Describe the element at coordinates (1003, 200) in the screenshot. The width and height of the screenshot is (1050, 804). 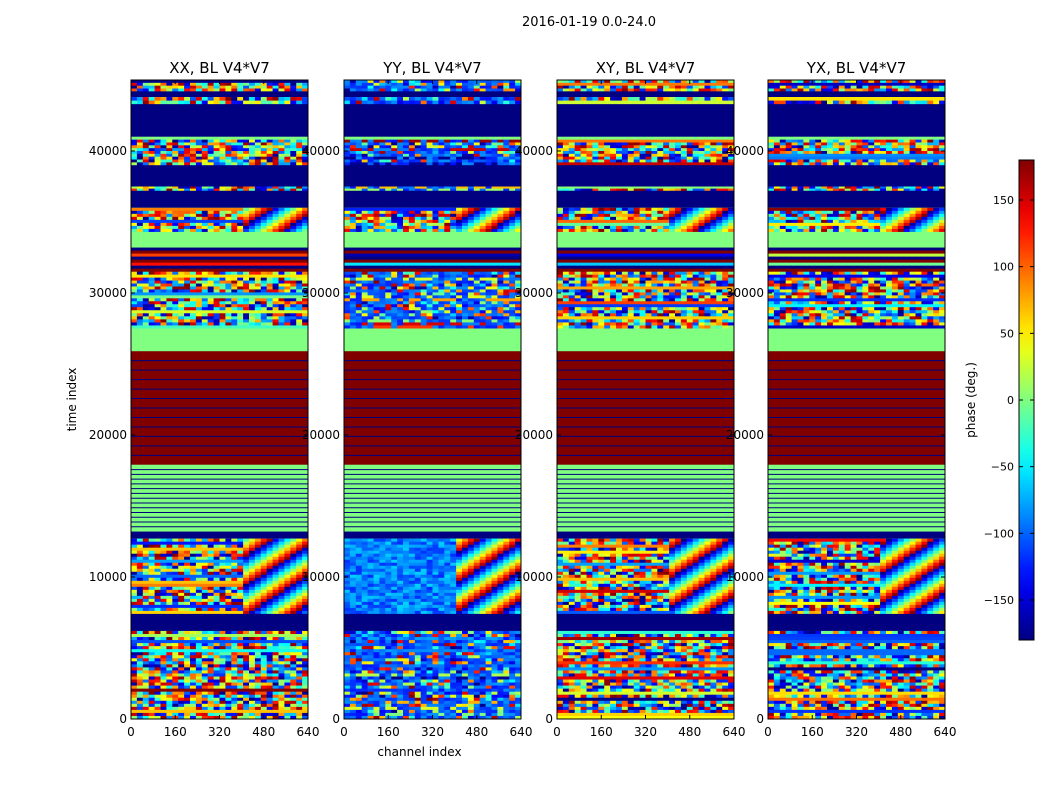
I see `colorbar-tick-label: 150` at that location.